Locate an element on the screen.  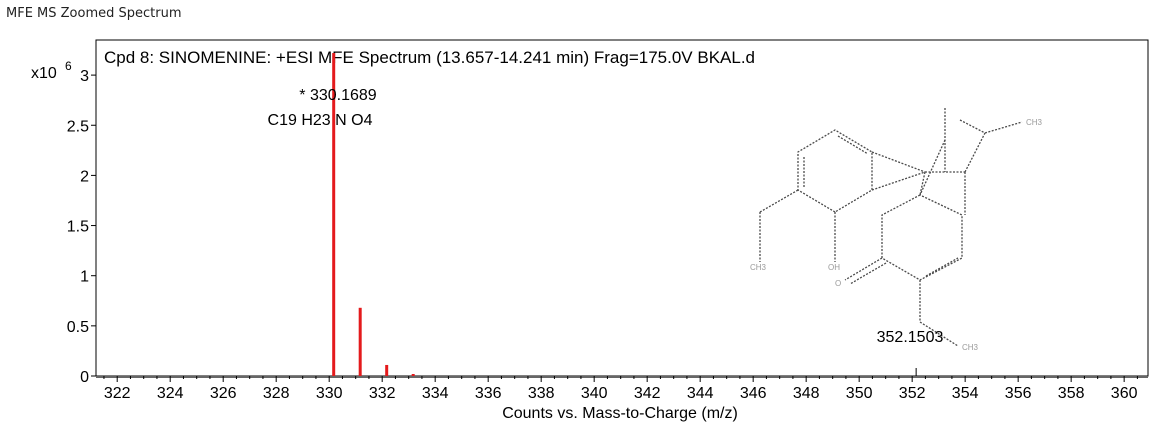
x-tick-label: 338 is located at coordinates (541, 393).